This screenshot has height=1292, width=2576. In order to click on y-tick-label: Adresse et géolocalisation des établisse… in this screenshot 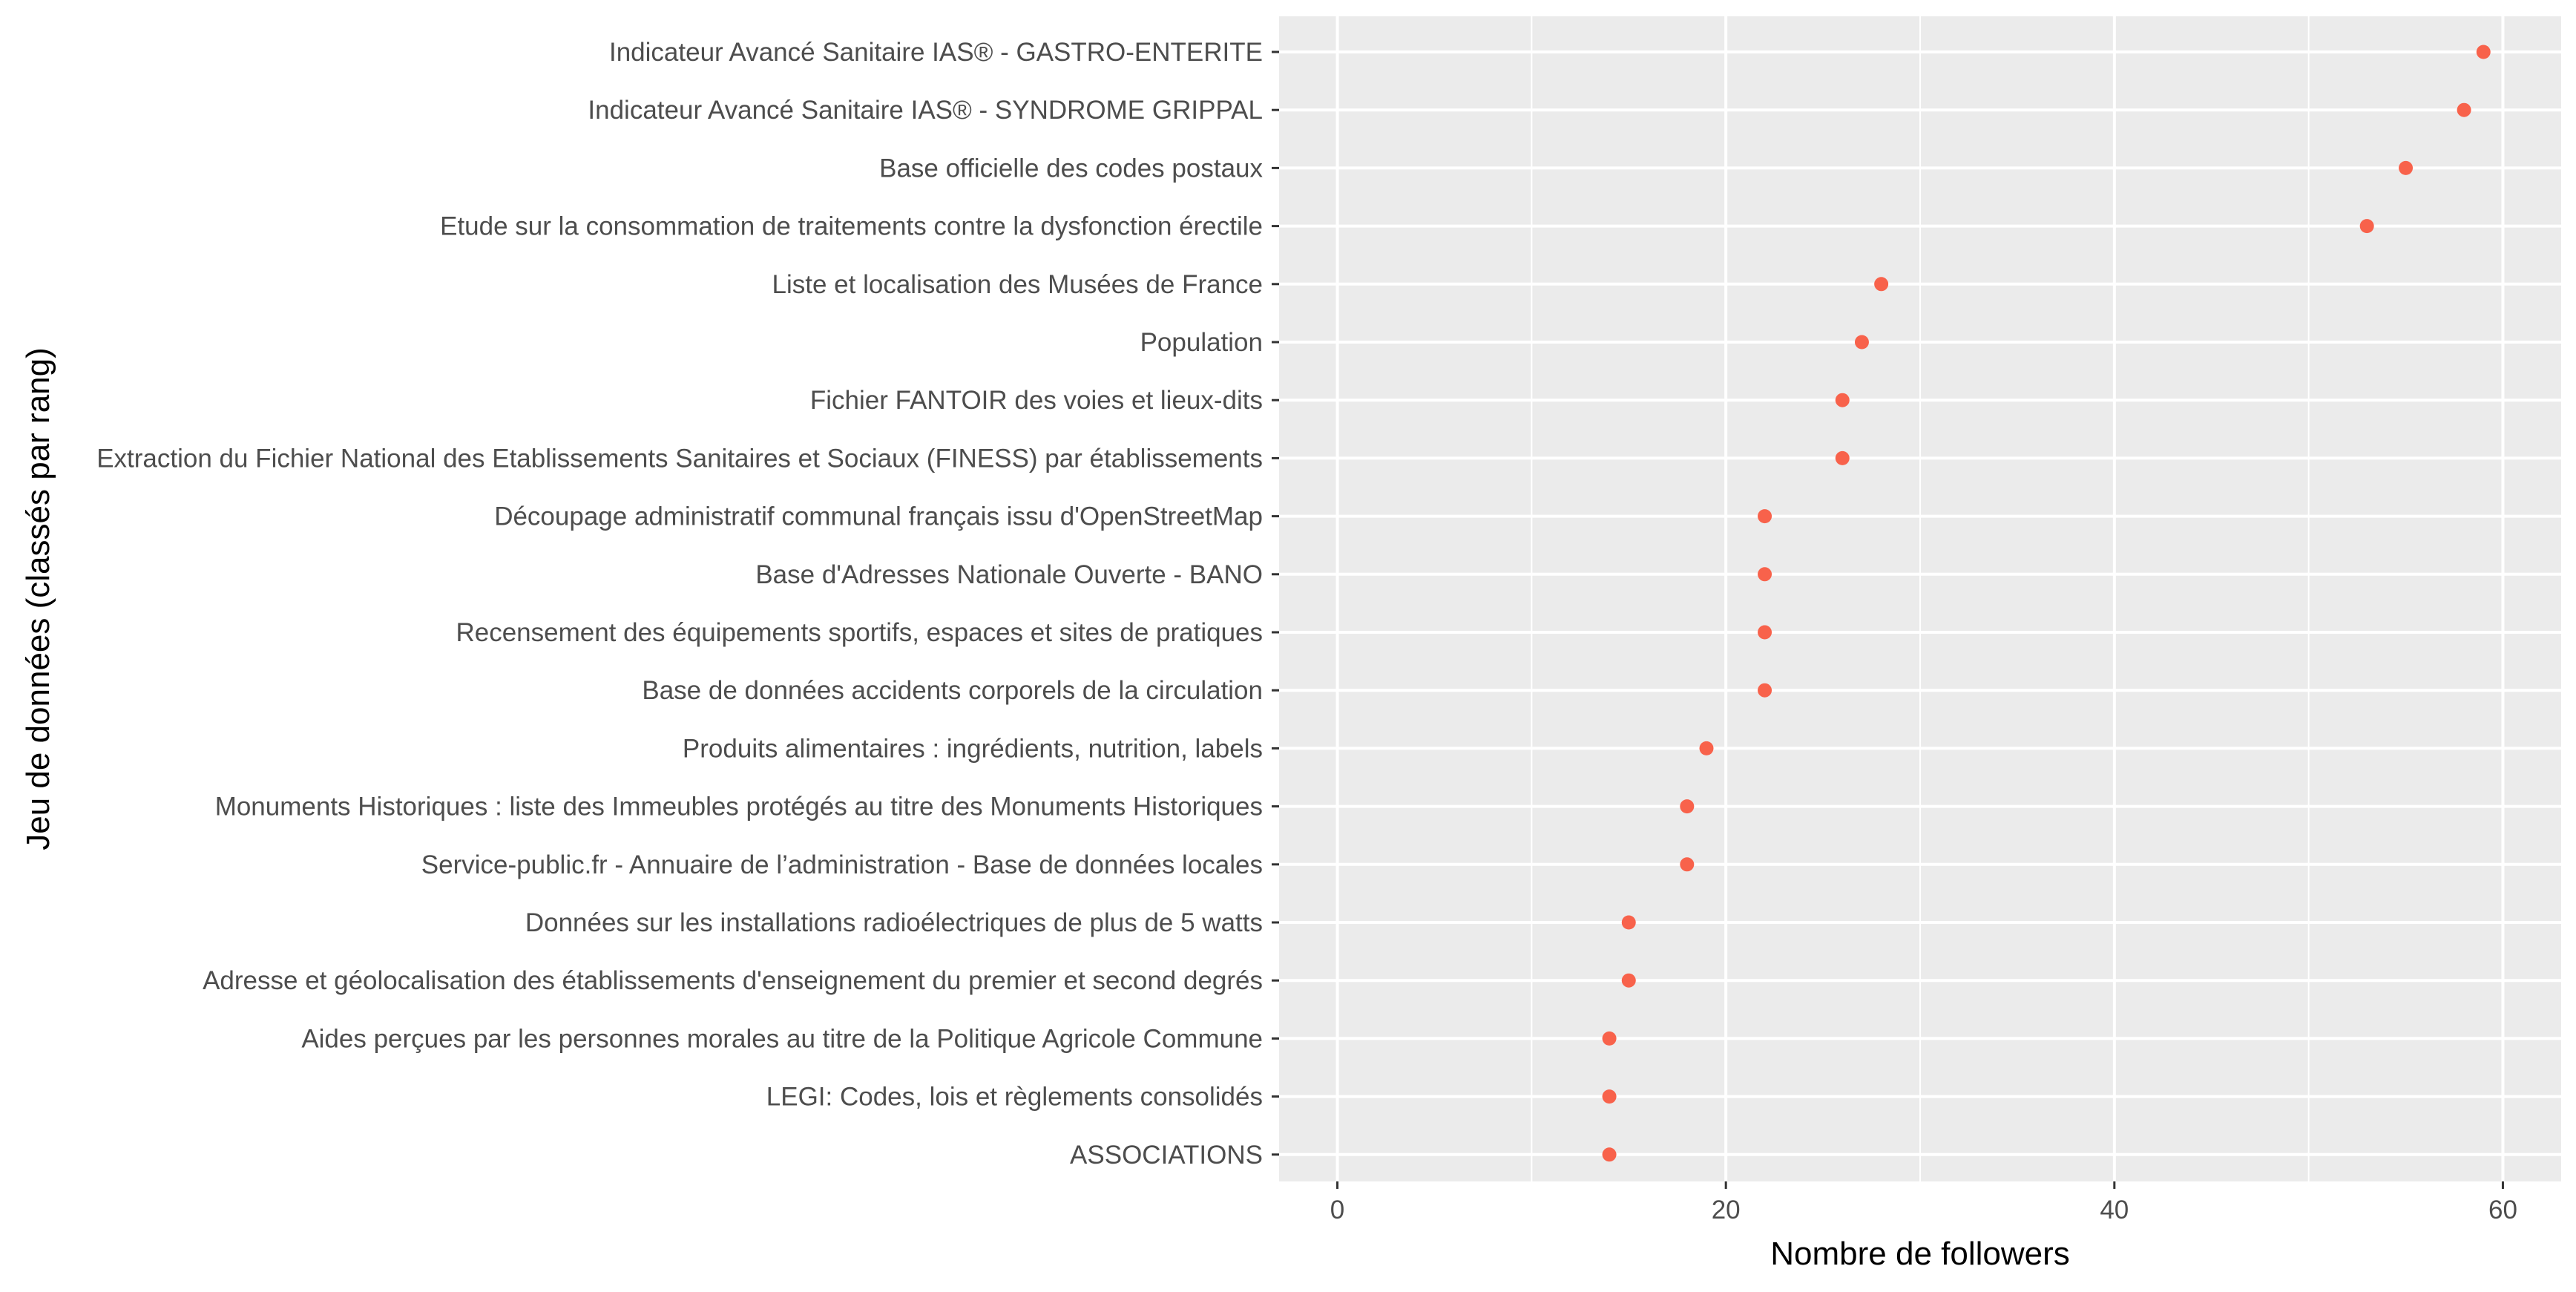, I will do `click(733, 980)`.